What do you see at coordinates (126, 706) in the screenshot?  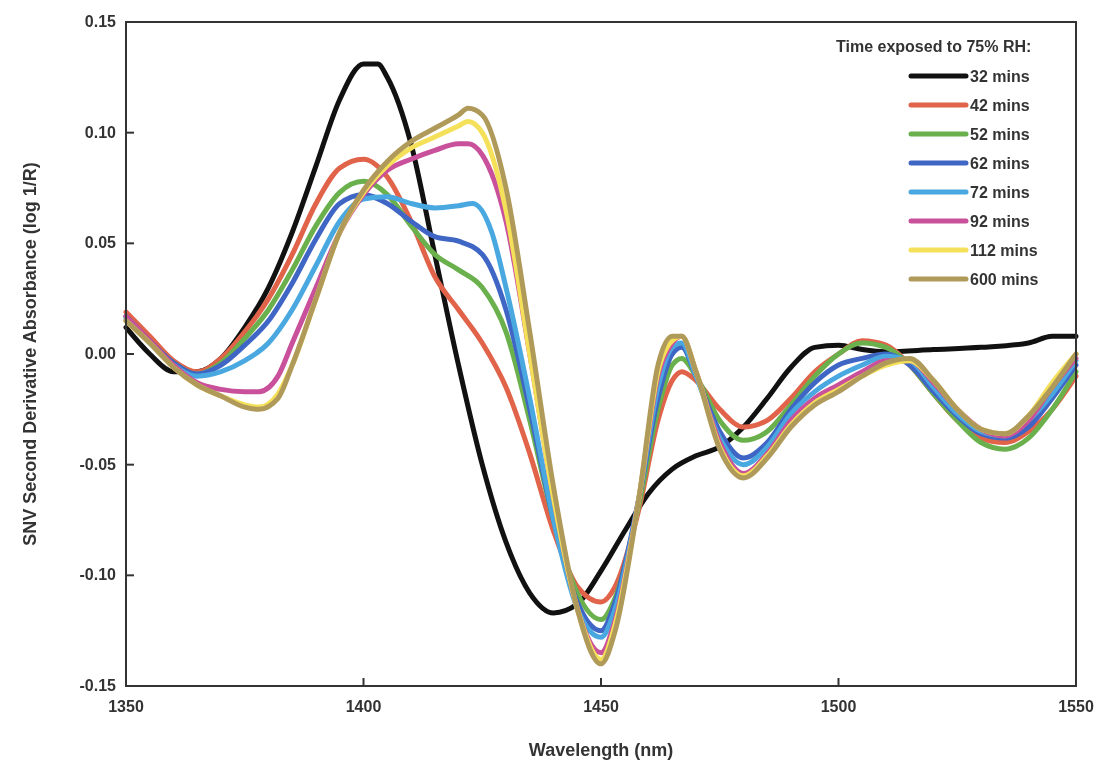 I see `x-tick-label: 1350` at bounding box center [126, 706].